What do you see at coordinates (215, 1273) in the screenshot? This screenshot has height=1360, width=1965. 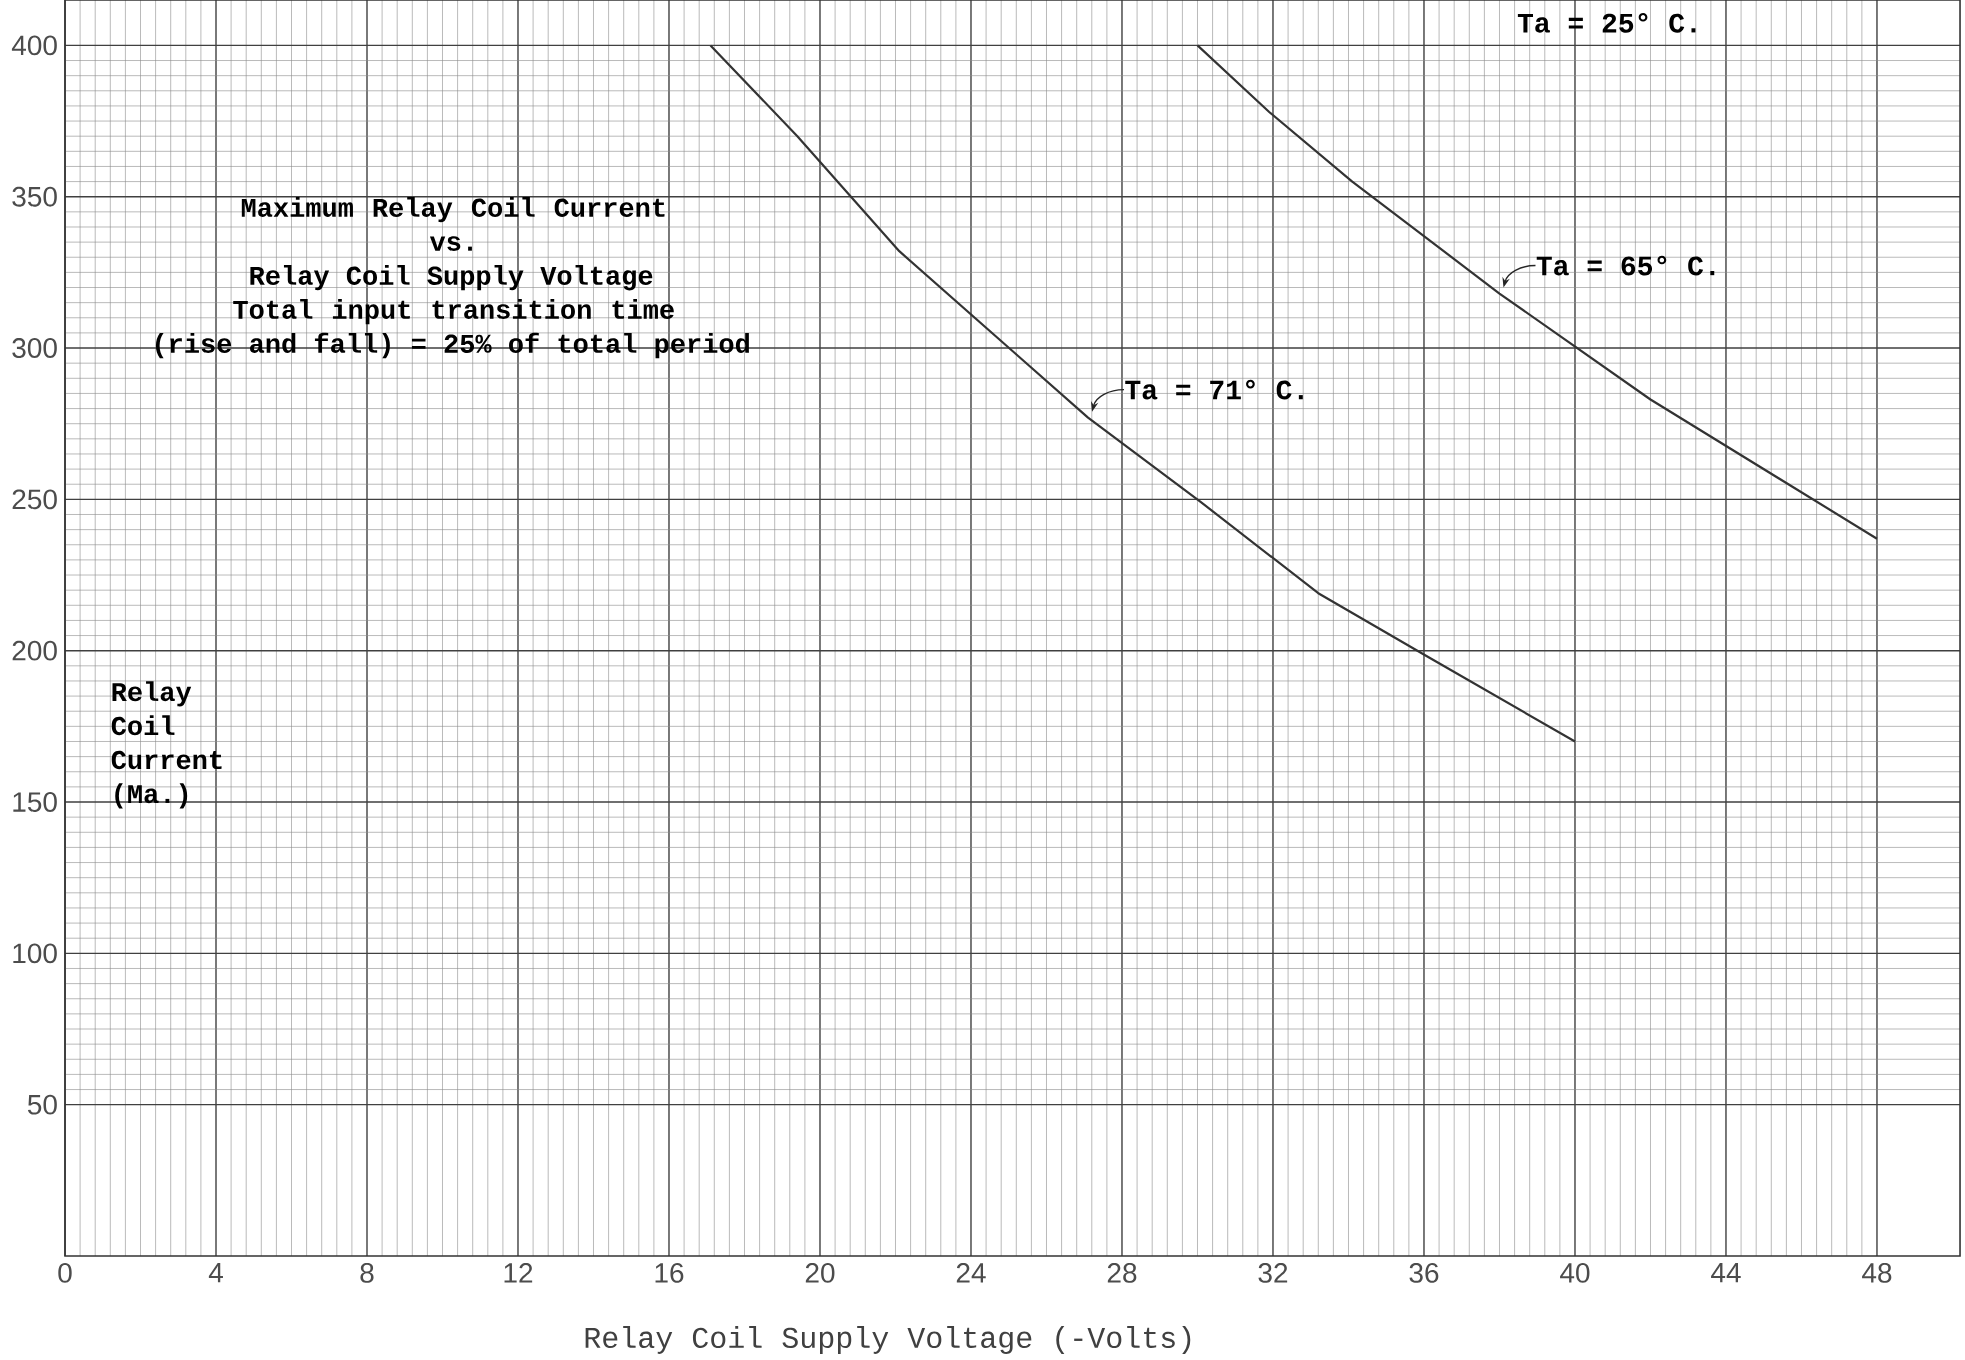 I see `x-tick-label: 4` at bounding box center [215, 1273].